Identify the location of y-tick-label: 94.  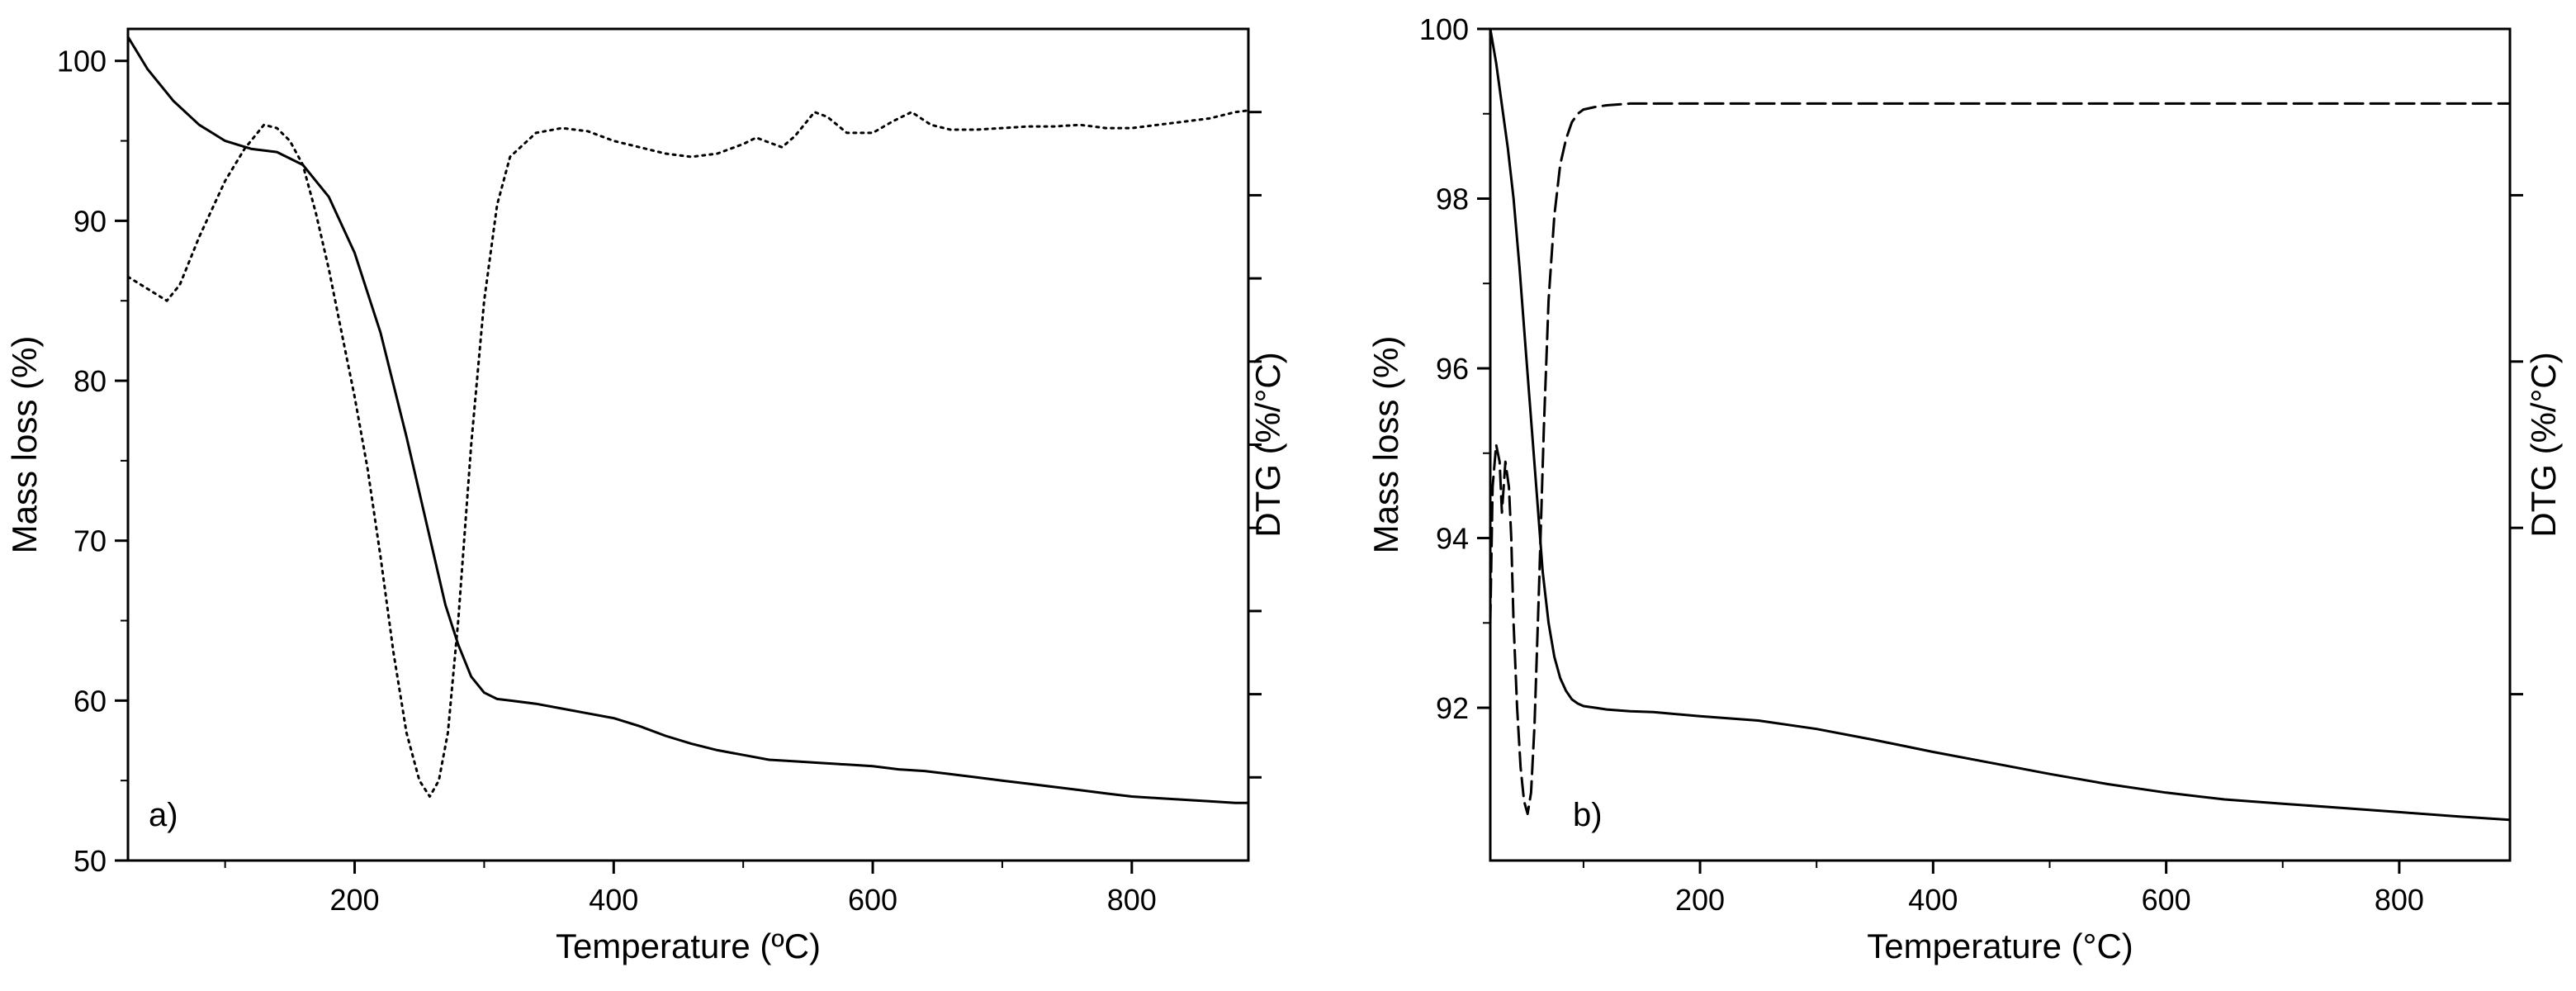
(1452, 539).